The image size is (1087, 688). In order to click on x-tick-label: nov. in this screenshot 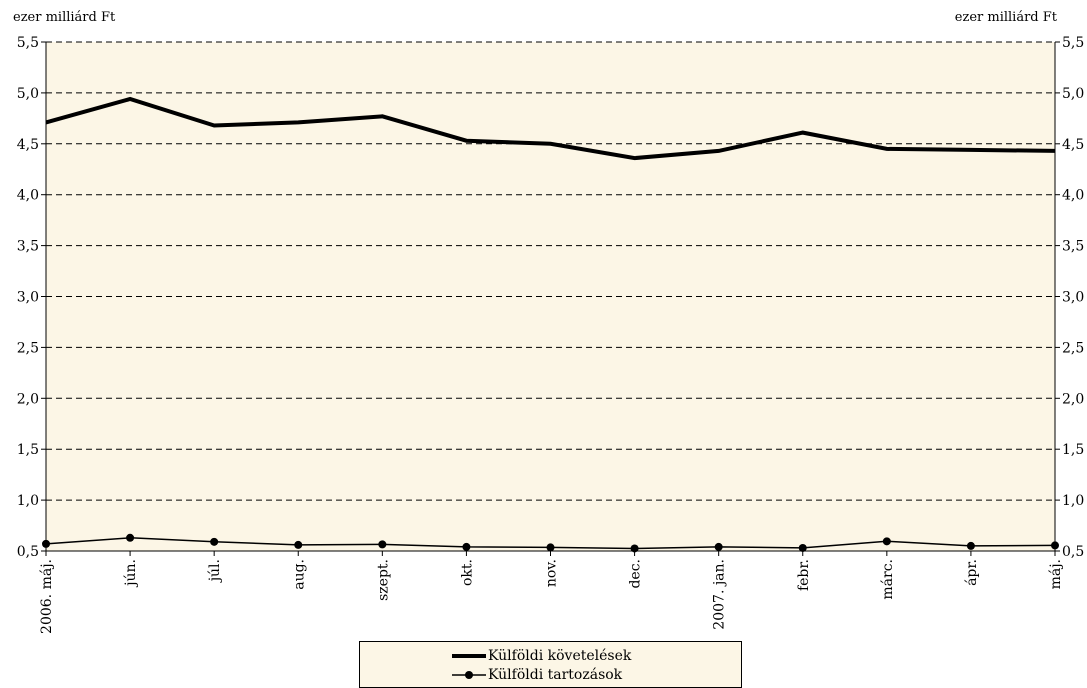, I will do `click(552, 573)`.